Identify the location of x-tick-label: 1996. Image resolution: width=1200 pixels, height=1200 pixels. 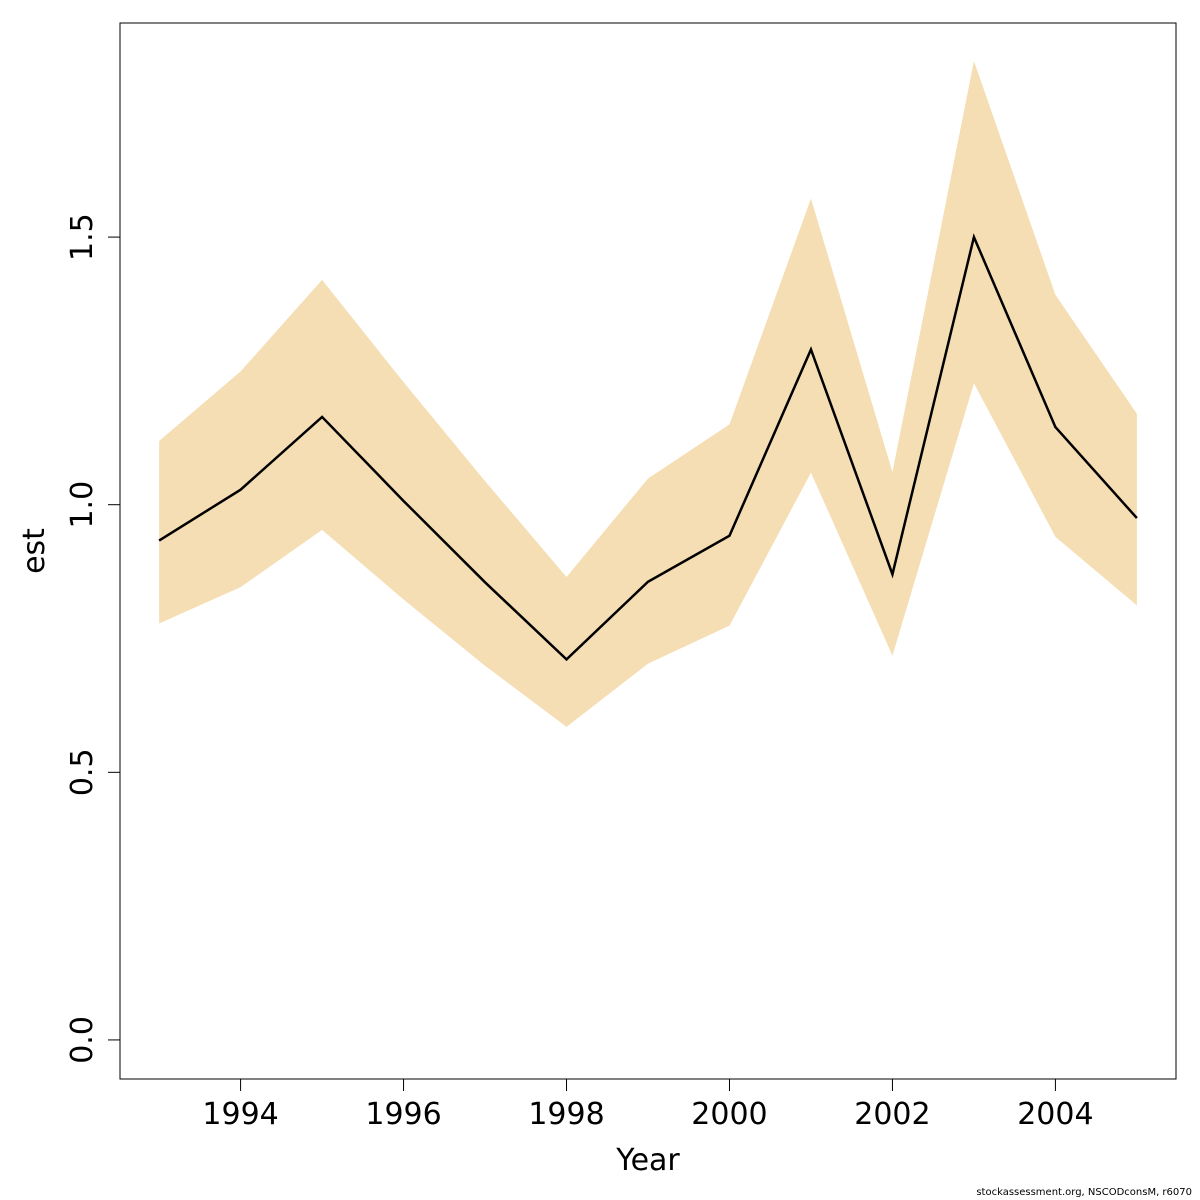
(403, 1114).